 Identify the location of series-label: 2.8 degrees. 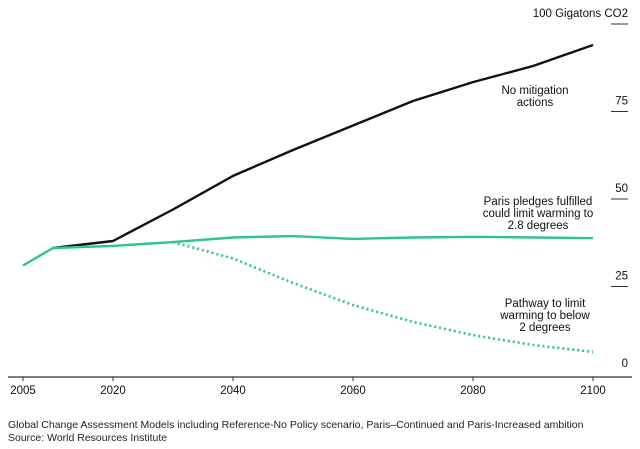
(538, 226).